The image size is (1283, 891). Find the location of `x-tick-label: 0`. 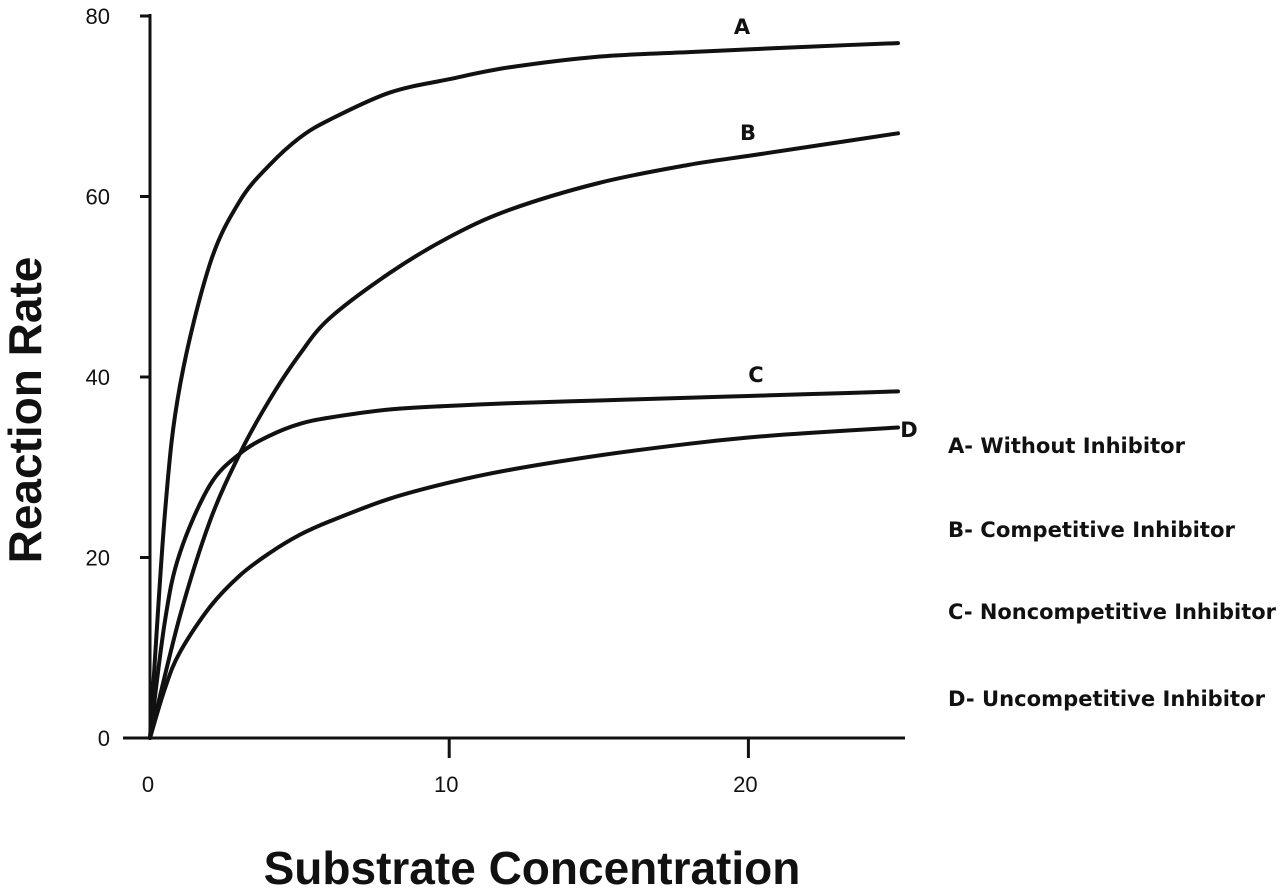

x-tick-label: 0 is located at coordinates (148, 784).